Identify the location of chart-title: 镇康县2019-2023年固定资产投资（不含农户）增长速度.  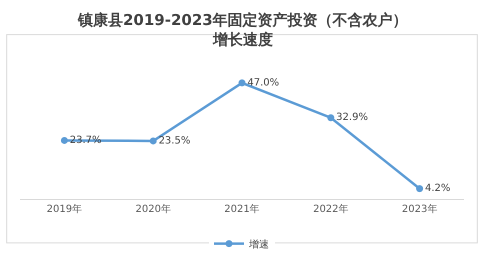
(242, 29).